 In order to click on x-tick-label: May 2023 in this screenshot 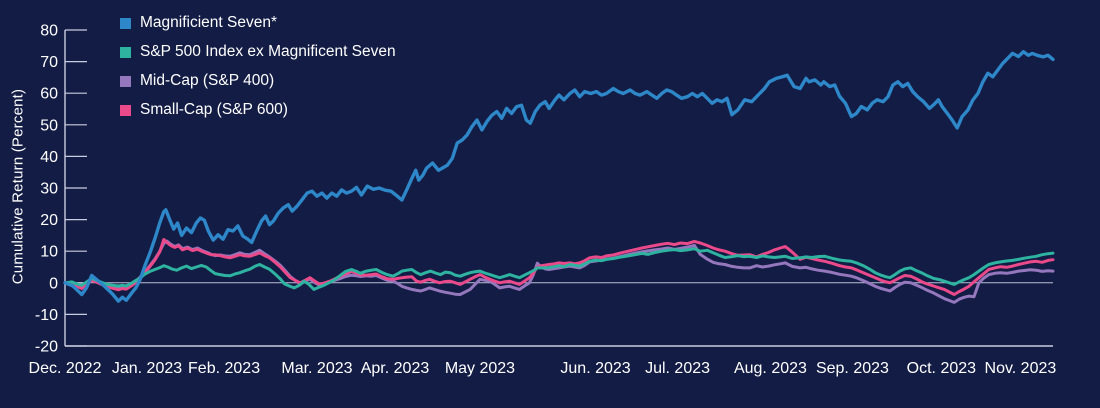, I will do `click(480, 368)`.